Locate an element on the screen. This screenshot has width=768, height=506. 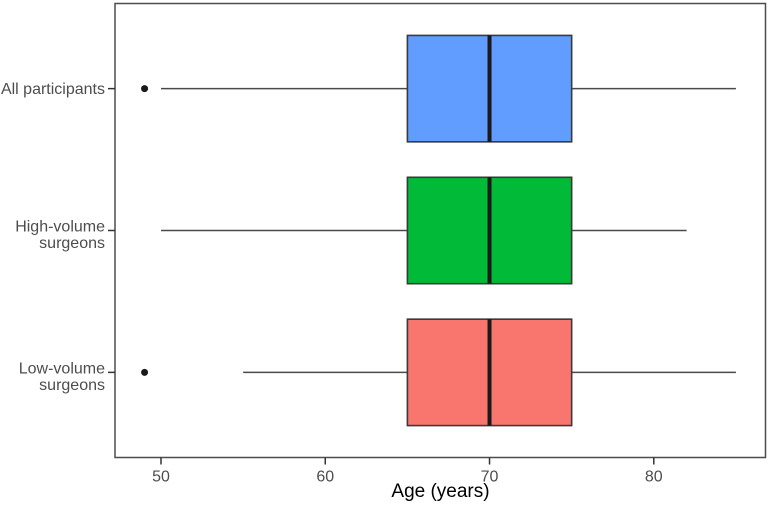
y-axis-label-all-participants: All participants is located at coordinates (53, 89).